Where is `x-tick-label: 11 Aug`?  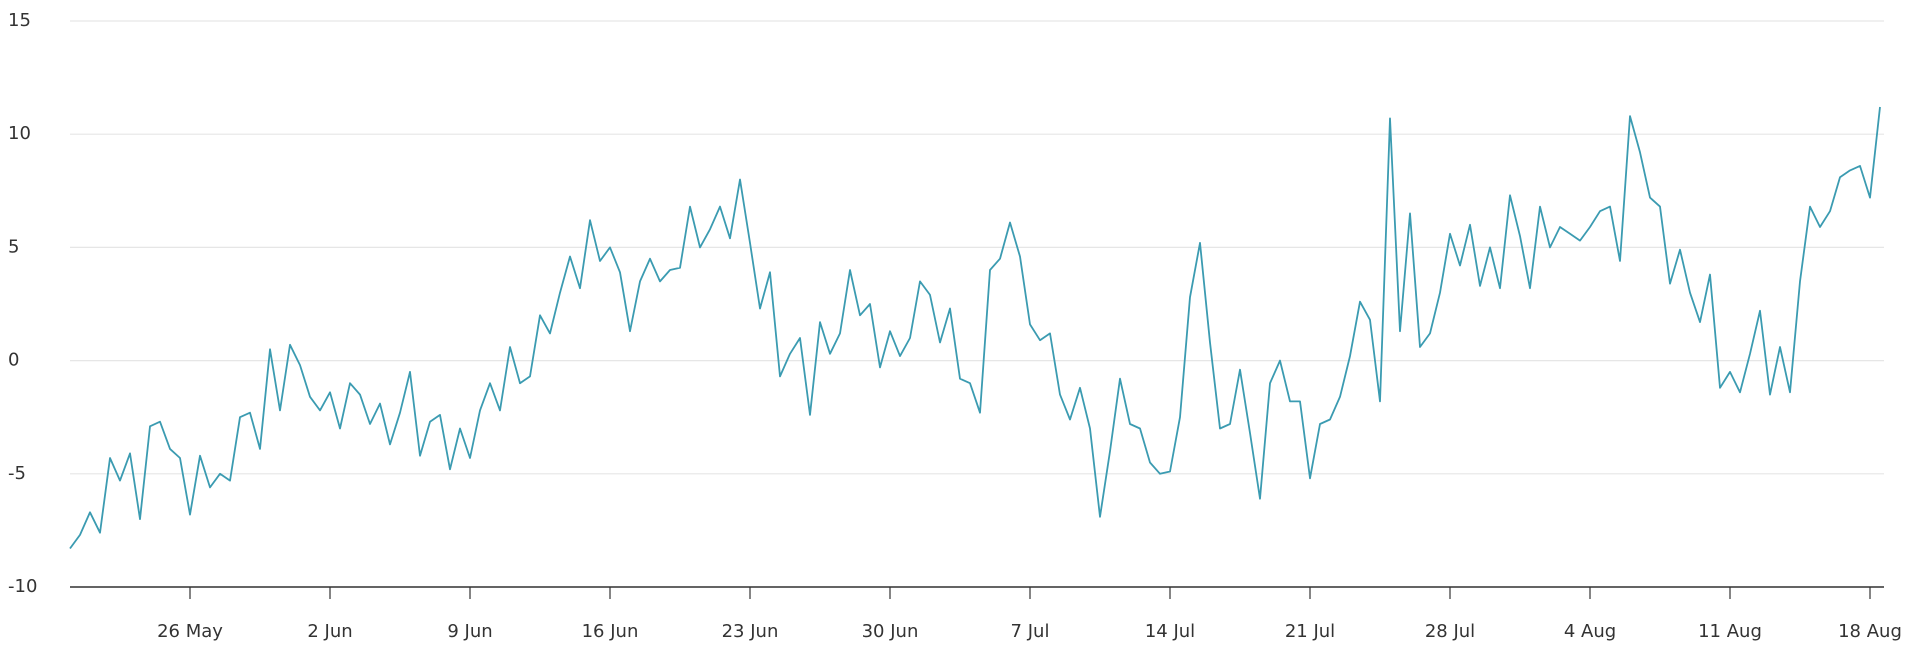
x-tick-label: 11 Aug is located at coordinates (1730, 631).